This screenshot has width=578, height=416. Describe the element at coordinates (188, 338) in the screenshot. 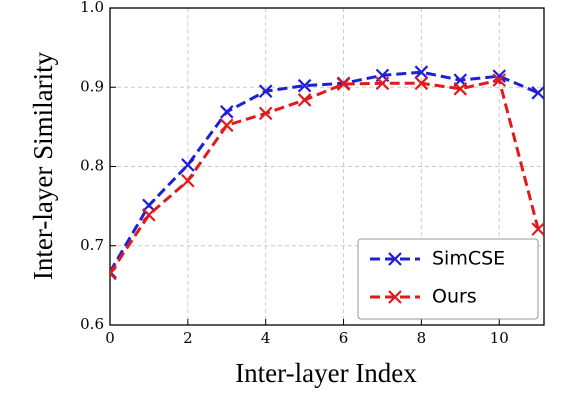

I see `x-tick-label: 2` at that location.